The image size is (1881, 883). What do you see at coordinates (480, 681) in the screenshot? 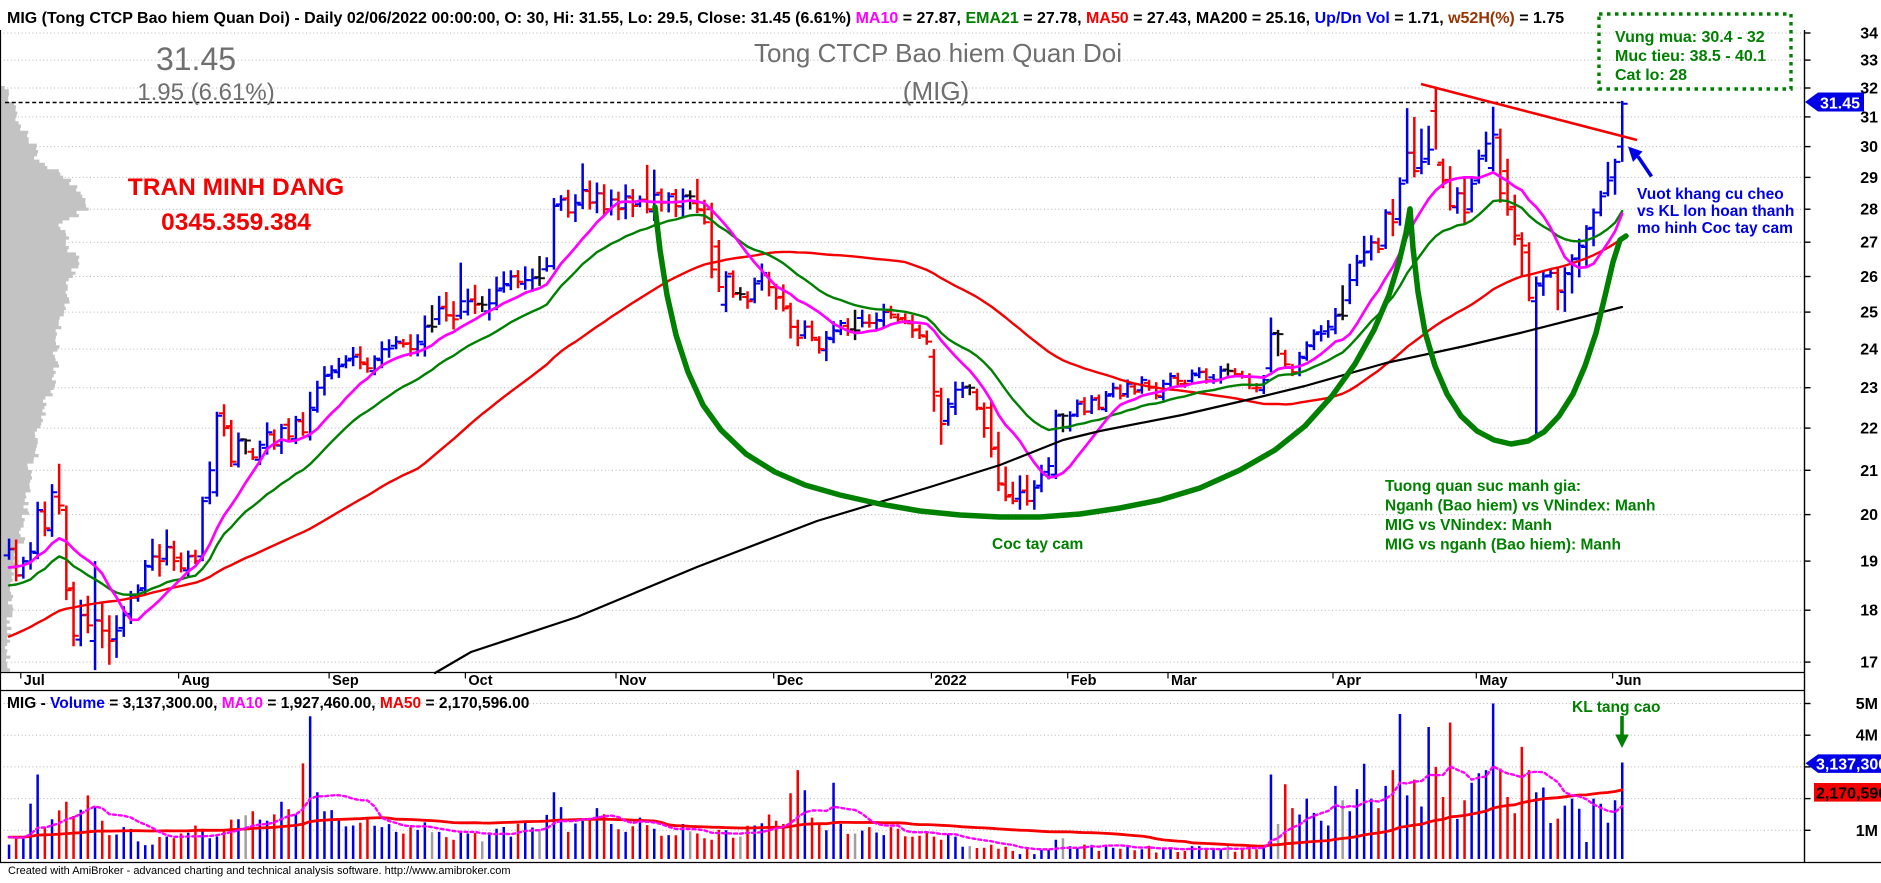
I see `svg-text: Oct` at bounding box center [480, 681].